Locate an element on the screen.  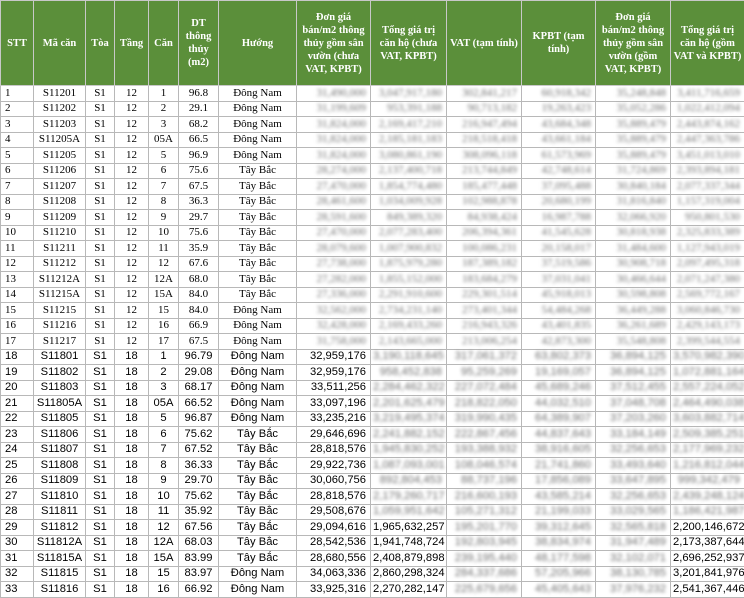
header-unit-code: Mã căn is located at coordinates (60, 43).